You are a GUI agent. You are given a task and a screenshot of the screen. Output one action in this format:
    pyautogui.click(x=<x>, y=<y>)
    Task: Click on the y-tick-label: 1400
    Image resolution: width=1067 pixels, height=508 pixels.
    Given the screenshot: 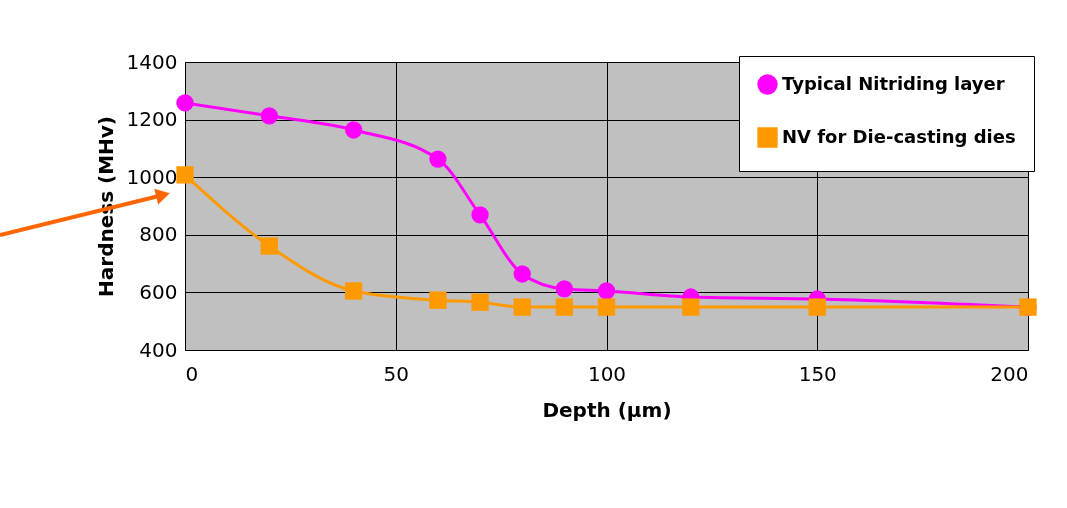 What is the action you would take?
    pyautogui.click(x=152, y=61)
    